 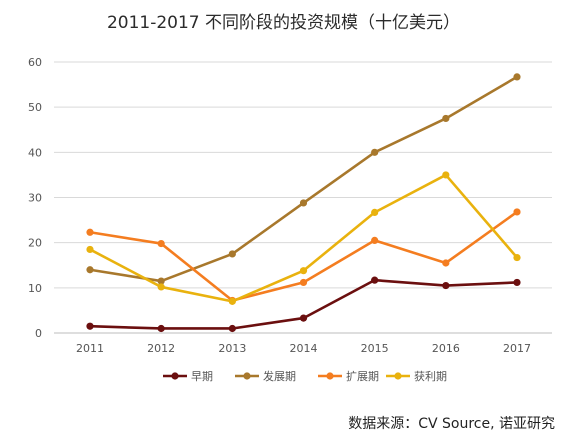 I want to click on y-axis-ticks: 0 10 20 30 40 50 60, so click(x=35, y=198).